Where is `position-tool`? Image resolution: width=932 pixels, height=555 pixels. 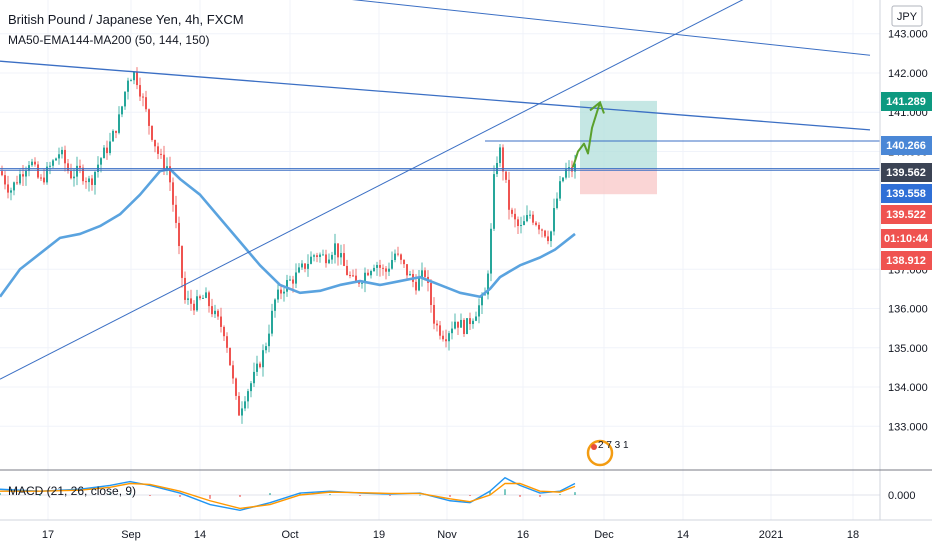
position-tool is located at coordinates (618, 147).